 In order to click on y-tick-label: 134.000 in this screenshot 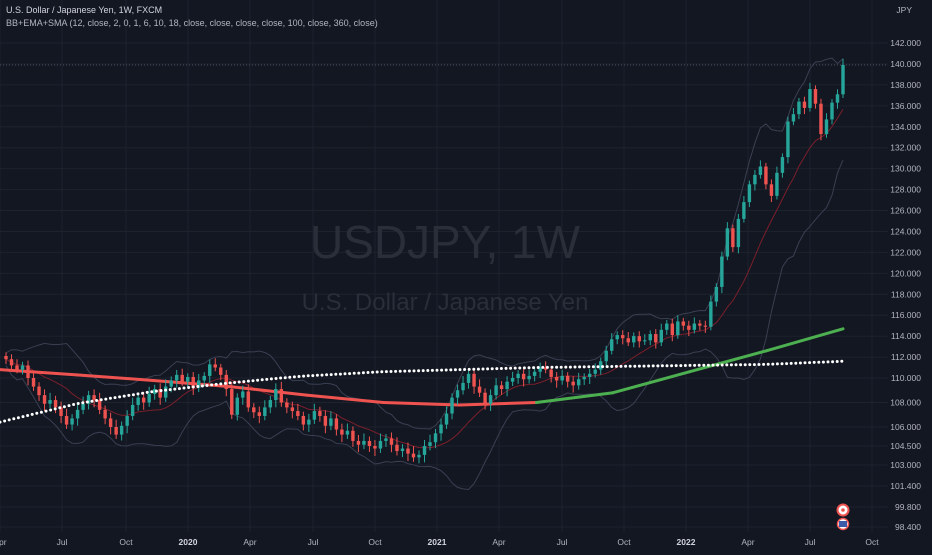, I will do `click(905, 127)`.